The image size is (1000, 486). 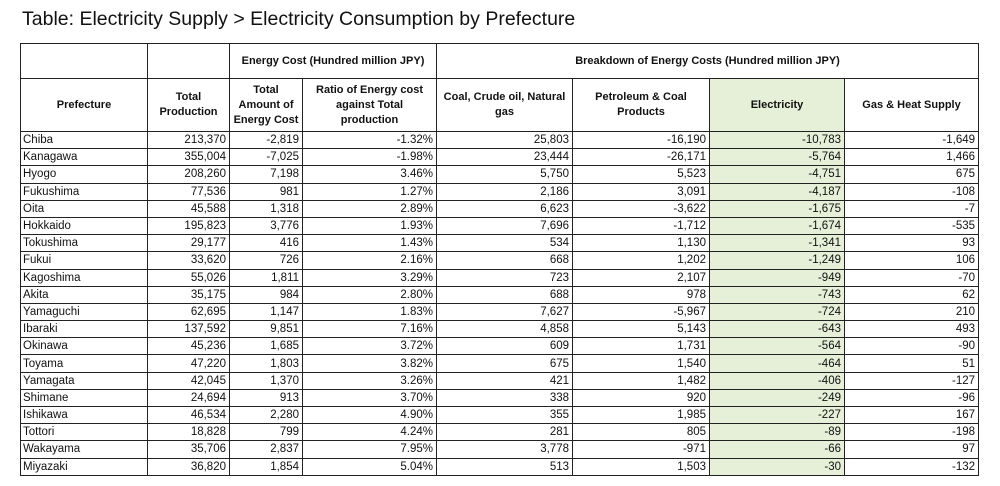 What do you see at coordinates (369, 449) in the screenshot?
I see `ratio-cell: 7.95%` at bounding box center [369, 449].